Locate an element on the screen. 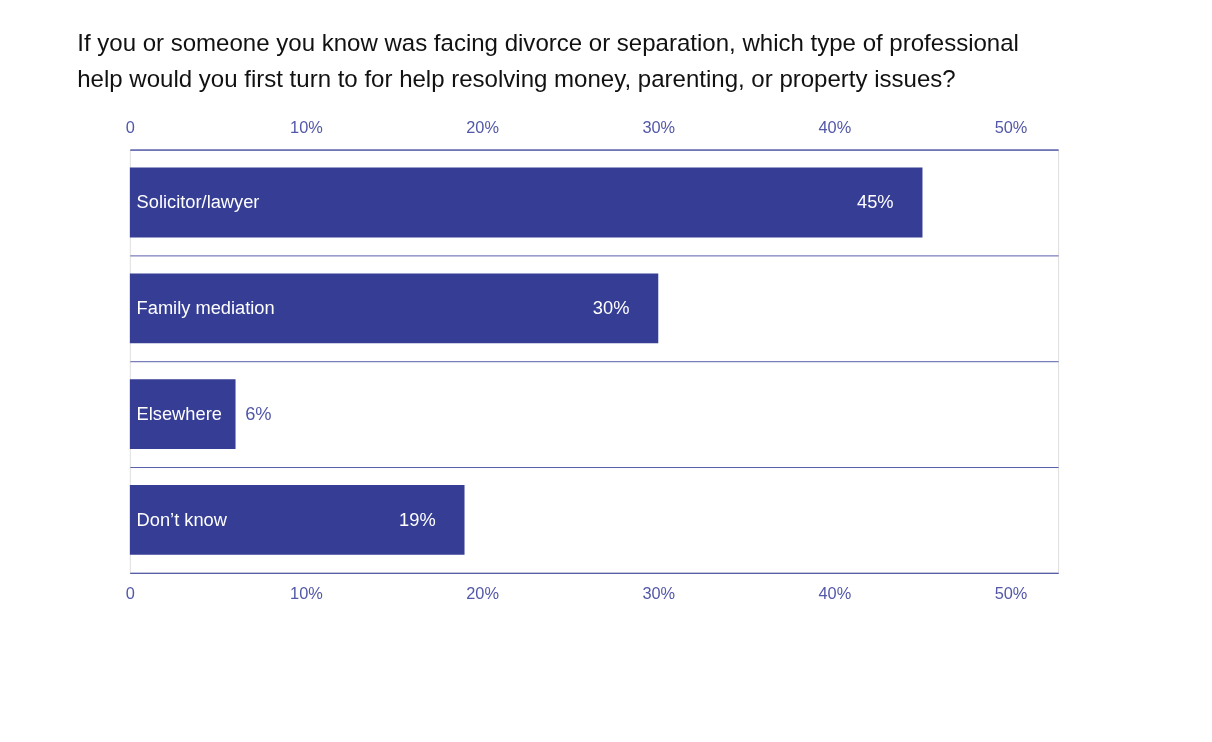 Image resolution: width=1212 pixels, height=742 pixels. y-tick-label: Solicitor/lawyer is located at coordinates (198, 202).